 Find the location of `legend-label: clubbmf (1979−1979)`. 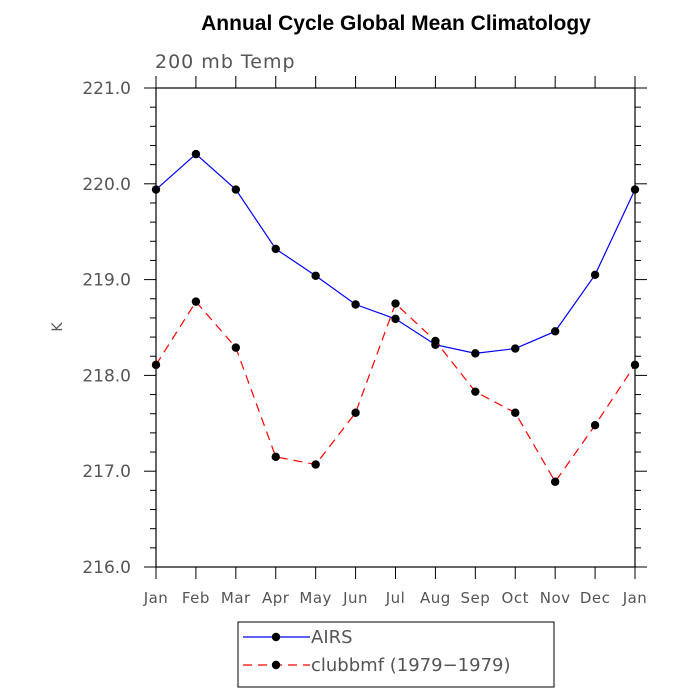

legend-label: clubbmf (1979−1979) is located at coordinates (411, 665).